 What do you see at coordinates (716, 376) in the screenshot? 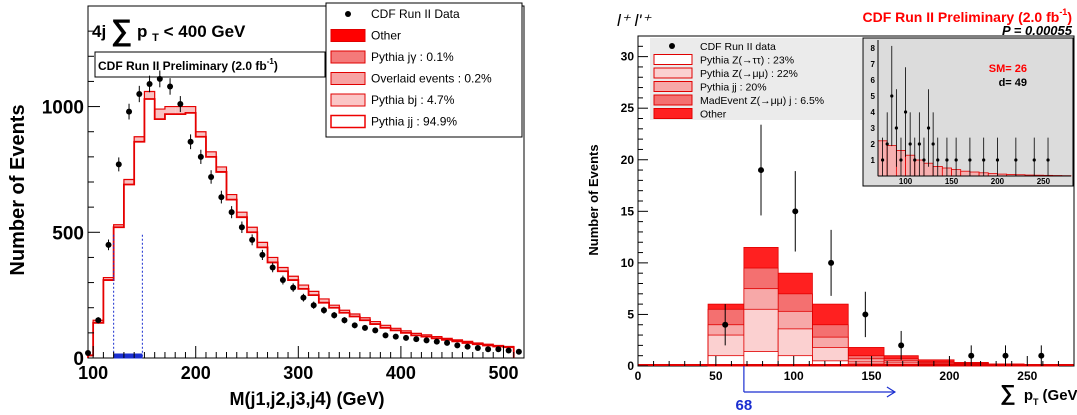
I see `right-x-tick-label: 50` at bounding box center [716, 376].